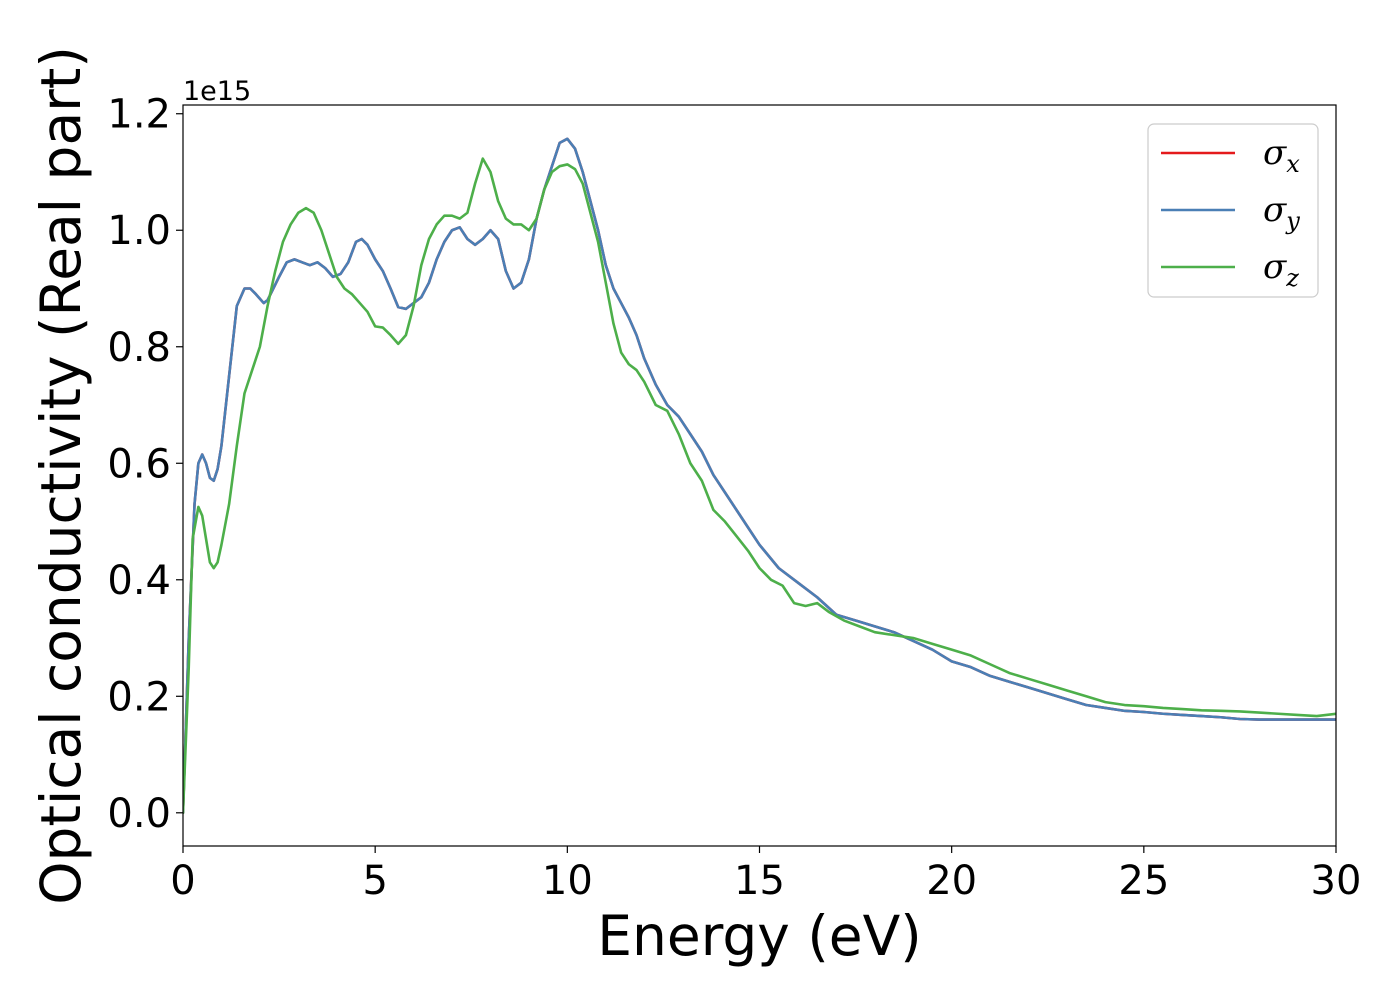 The image size is (1400, 1000). I want to click on x-tick-label: 20, so click(951, 881).